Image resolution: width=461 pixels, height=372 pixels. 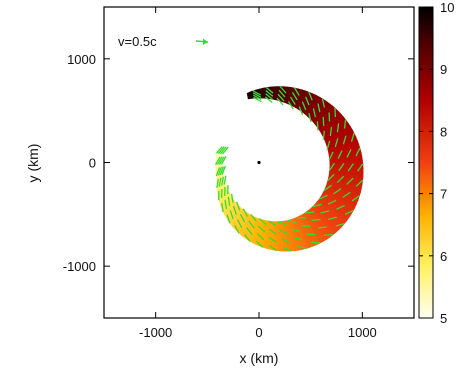 What do you see at coordinates (443, 131) in the screenshot?
I see `colorbar-tick-label: 8` at bounding box center [443, 131].